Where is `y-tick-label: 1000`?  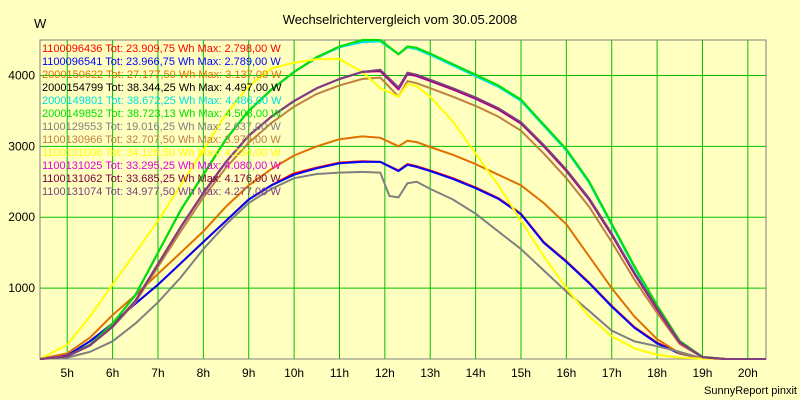
y-tick-label: 1000 is located at coordinates (21, 288).